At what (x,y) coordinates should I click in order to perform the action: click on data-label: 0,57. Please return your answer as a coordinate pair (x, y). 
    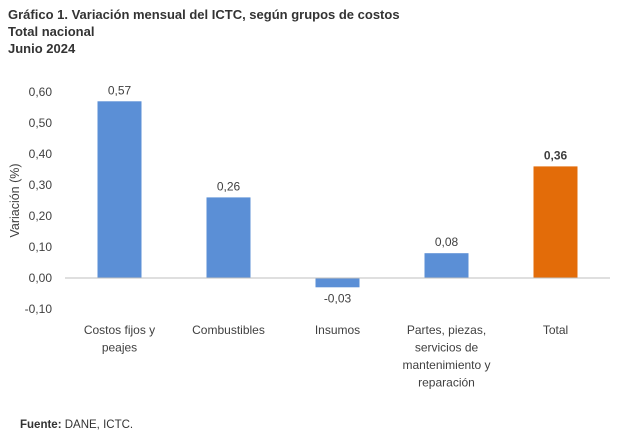
    Looking at the image, I should click on (120, 90).